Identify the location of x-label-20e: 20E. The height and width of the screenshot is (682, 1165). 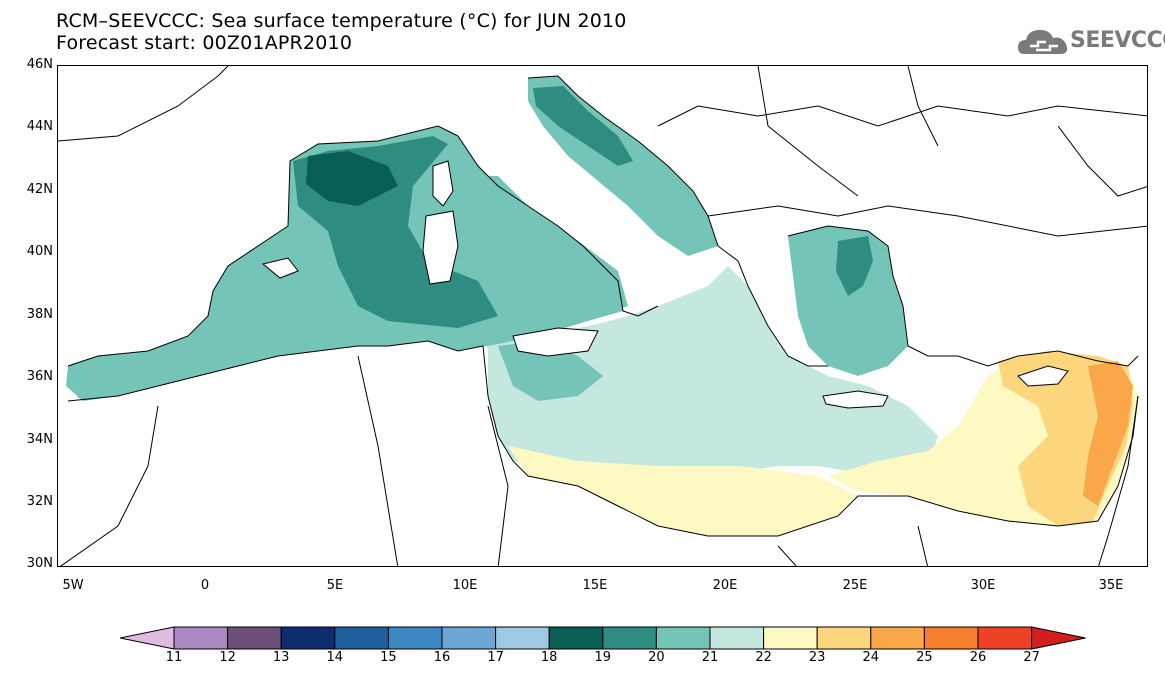
(725, 585).